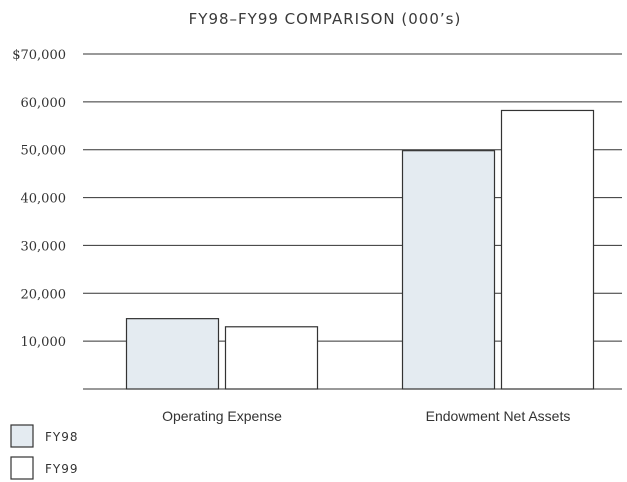  I want to click on y-tick-label: 20,000, so click(44, 294).